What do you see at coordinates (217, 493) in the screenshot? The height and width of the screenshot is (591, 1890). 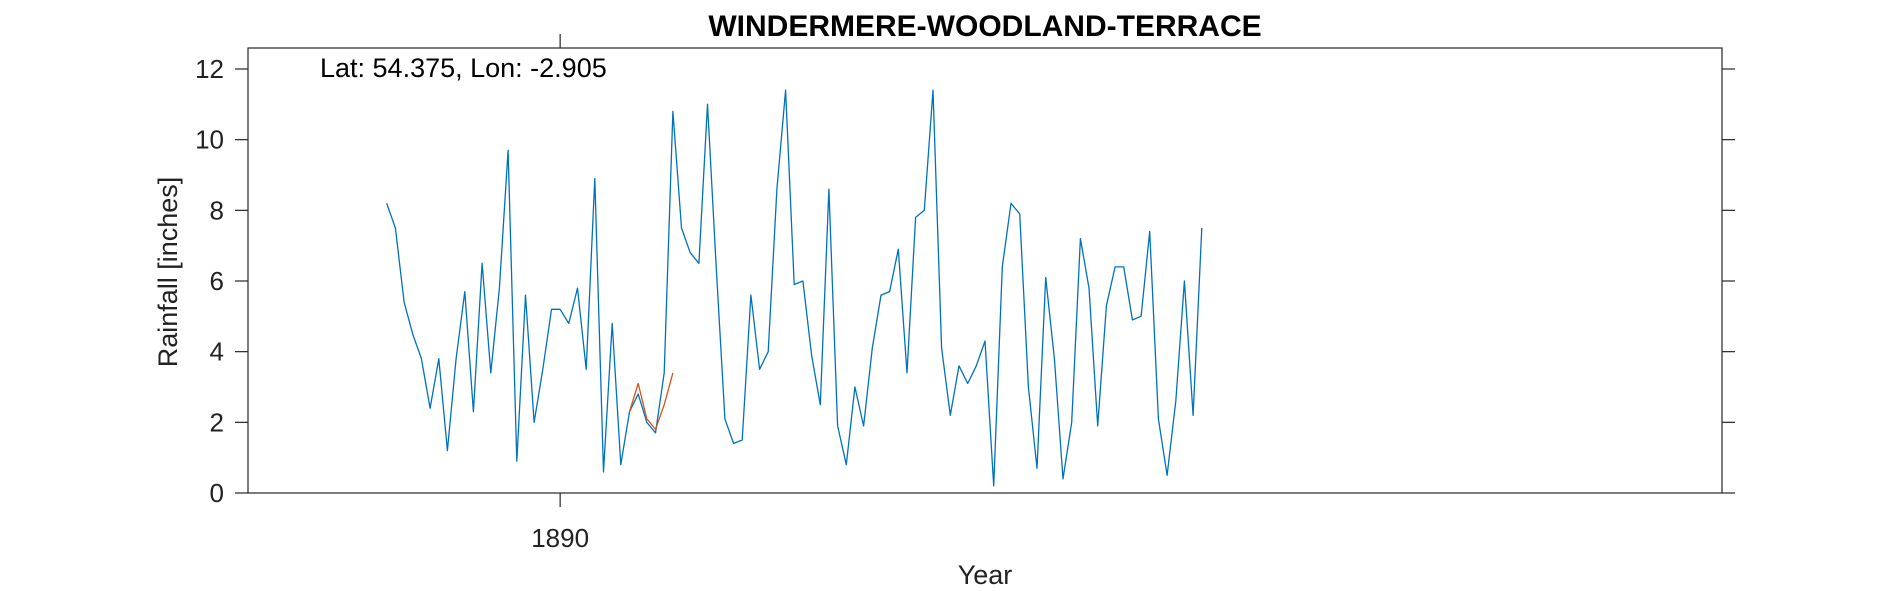 I see `y-tick-label: 0` at bounding box center [217, 493].